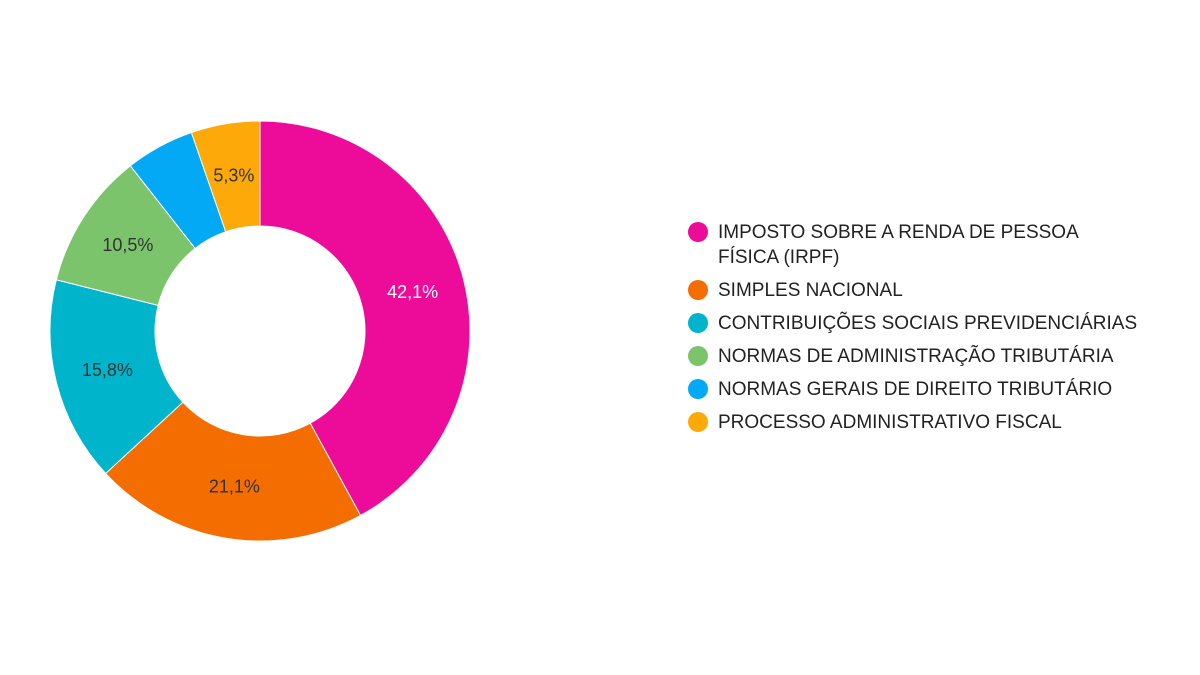  I want to click on legend-item-1: SIMPLES NACIONAL, so click(923, 290).